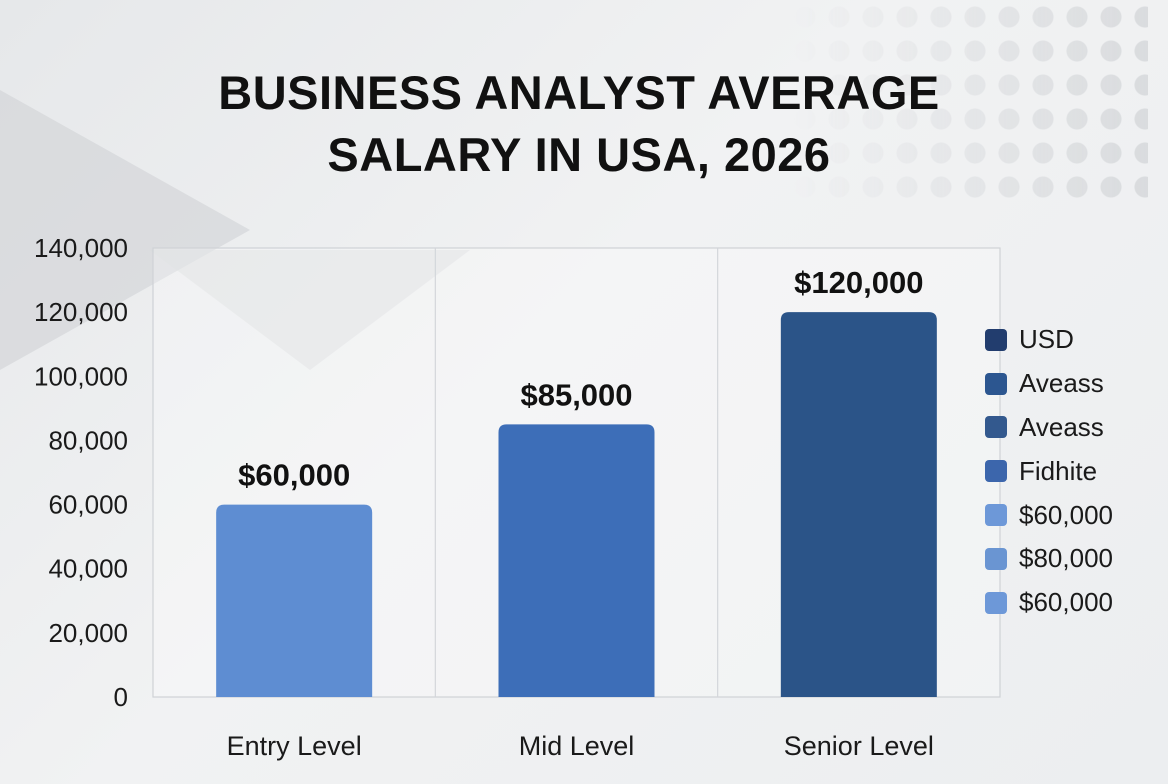 The height and width of the screenshot is (784, 1168). Describe the element at coordinates (121, 697) in the screenshot. I see `y-tick-label: 0` at that location.